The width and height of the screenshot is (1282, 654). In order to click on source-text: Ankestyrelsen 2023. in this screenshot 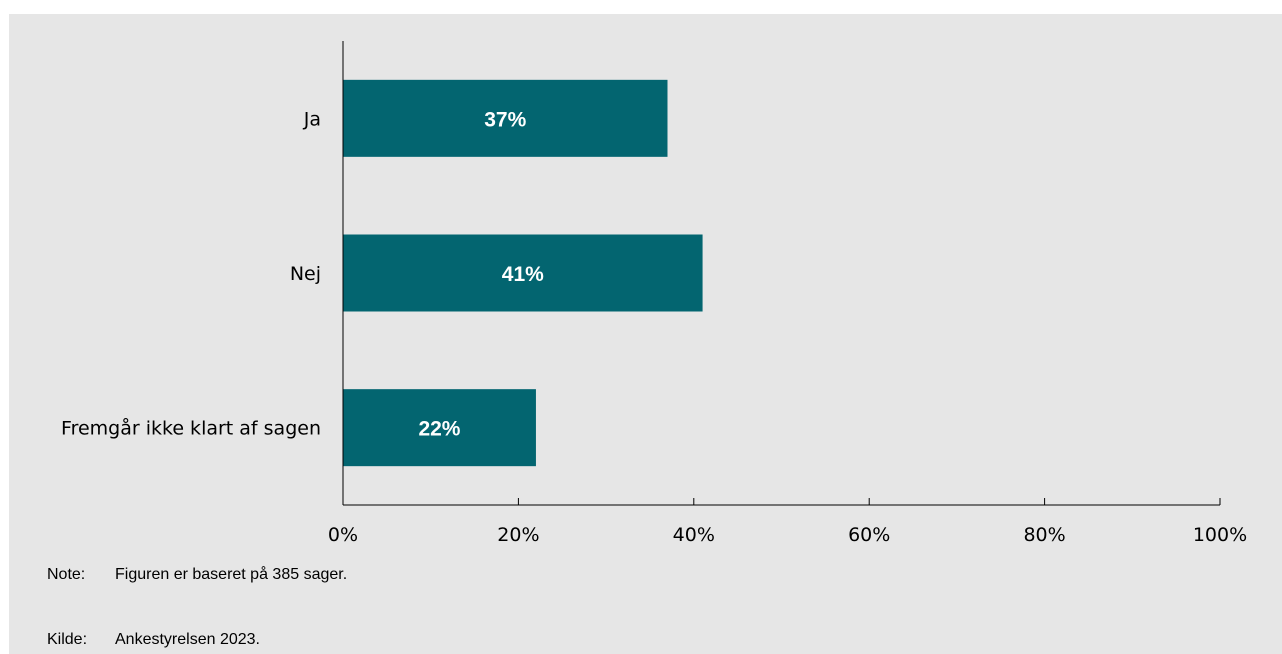, I will do `click(187, 639)`.